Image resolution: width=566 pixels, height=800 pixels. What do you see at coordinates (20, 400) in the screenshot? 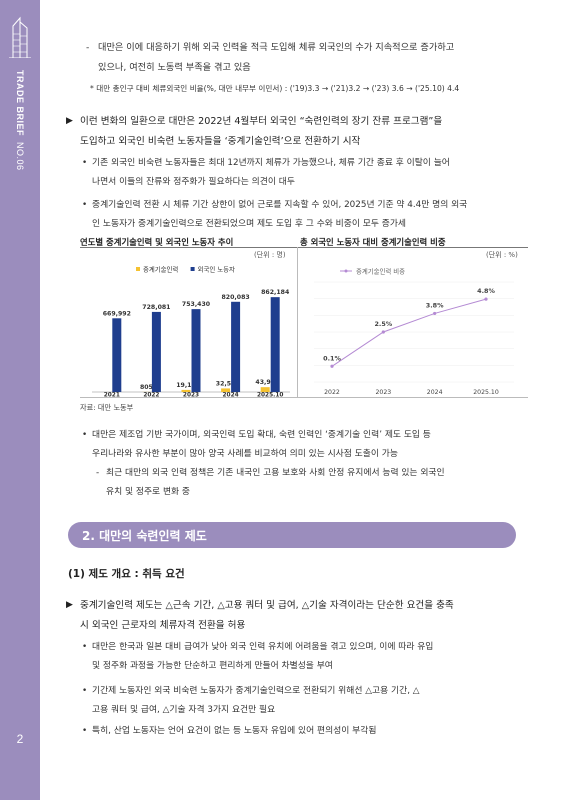
I see `sidebar: TRADE BRIEF NO.06 2` at bounding box center [20, 400].